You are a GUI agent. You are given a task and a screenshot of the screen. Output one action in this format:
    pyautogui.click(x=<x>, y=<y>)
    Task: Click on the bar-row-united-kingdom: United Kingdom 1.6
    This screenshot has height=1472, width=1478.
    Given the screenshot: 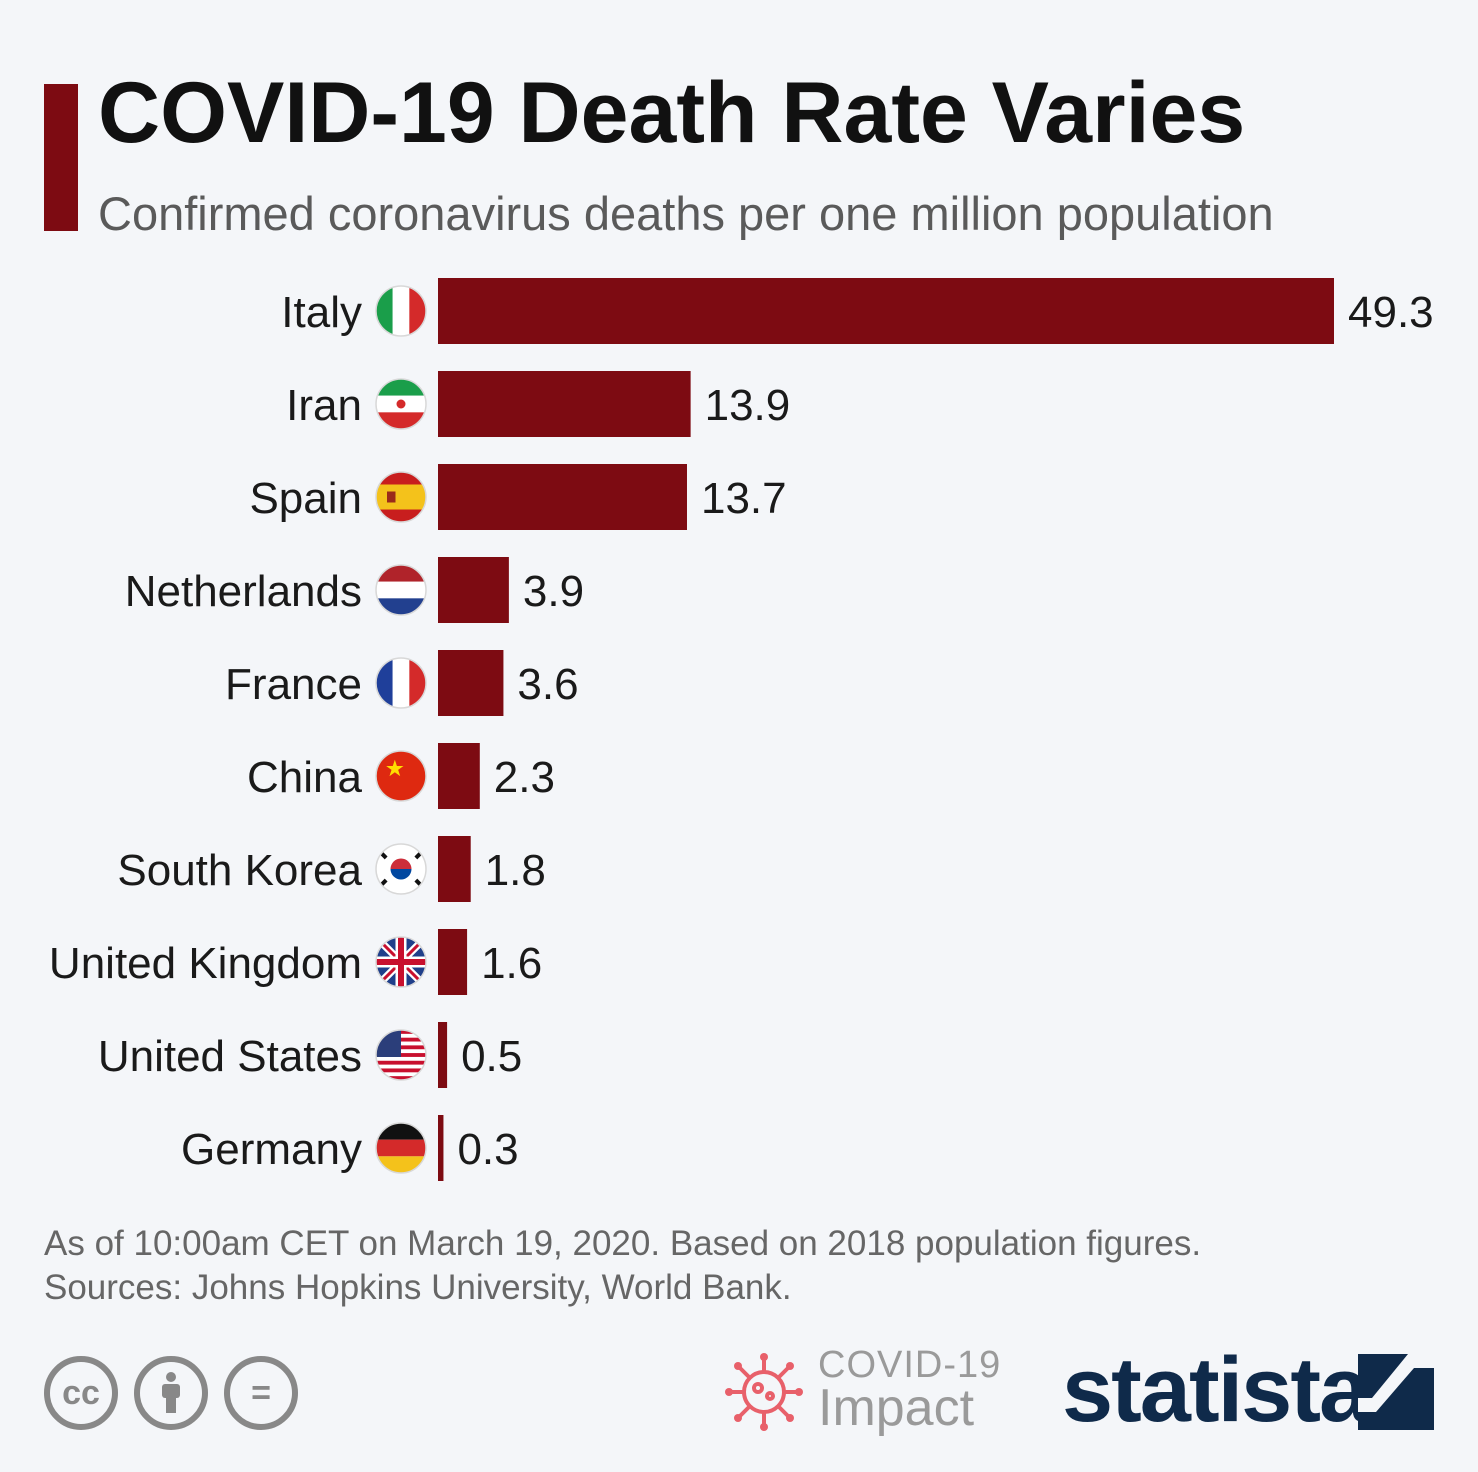 What is the action you would take?
    pyautogui.click(x=295, y=962)
    